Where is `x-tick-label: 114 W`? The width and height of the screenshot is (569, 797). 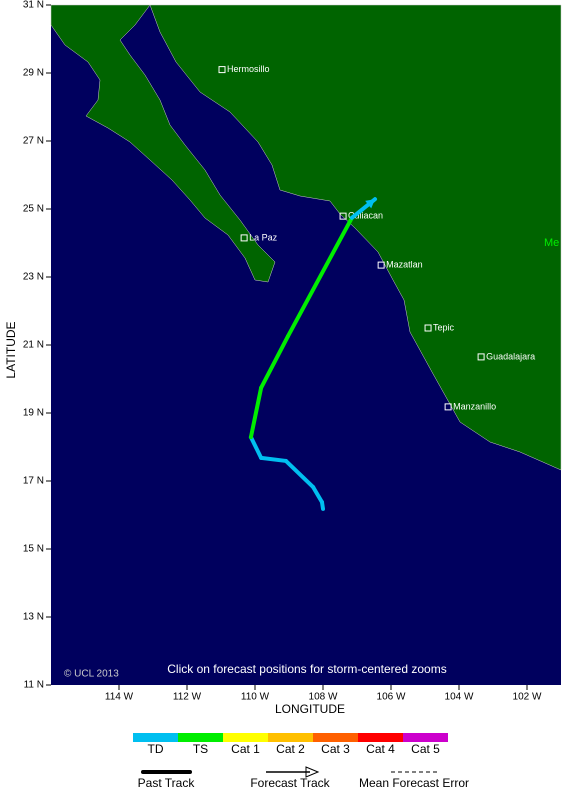 x-tick-label: 114 W is located at coordinates (119, 697).